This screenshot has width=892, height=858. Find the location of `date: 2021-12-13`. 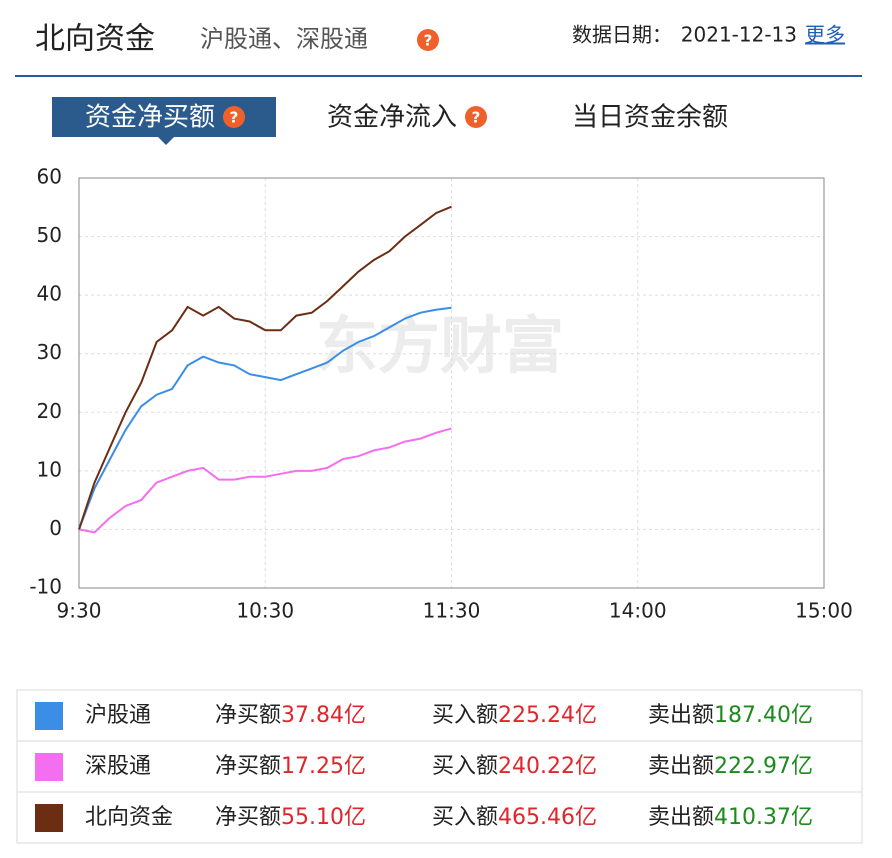

date: 2021-12-13 is located at coordinates (739, 35).